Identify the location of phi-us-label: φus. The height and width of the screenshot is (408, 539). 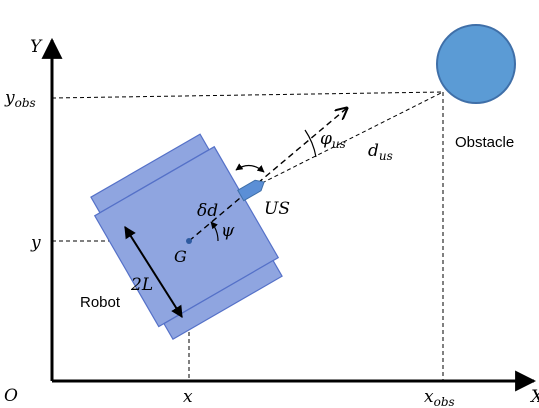
(333, 140).